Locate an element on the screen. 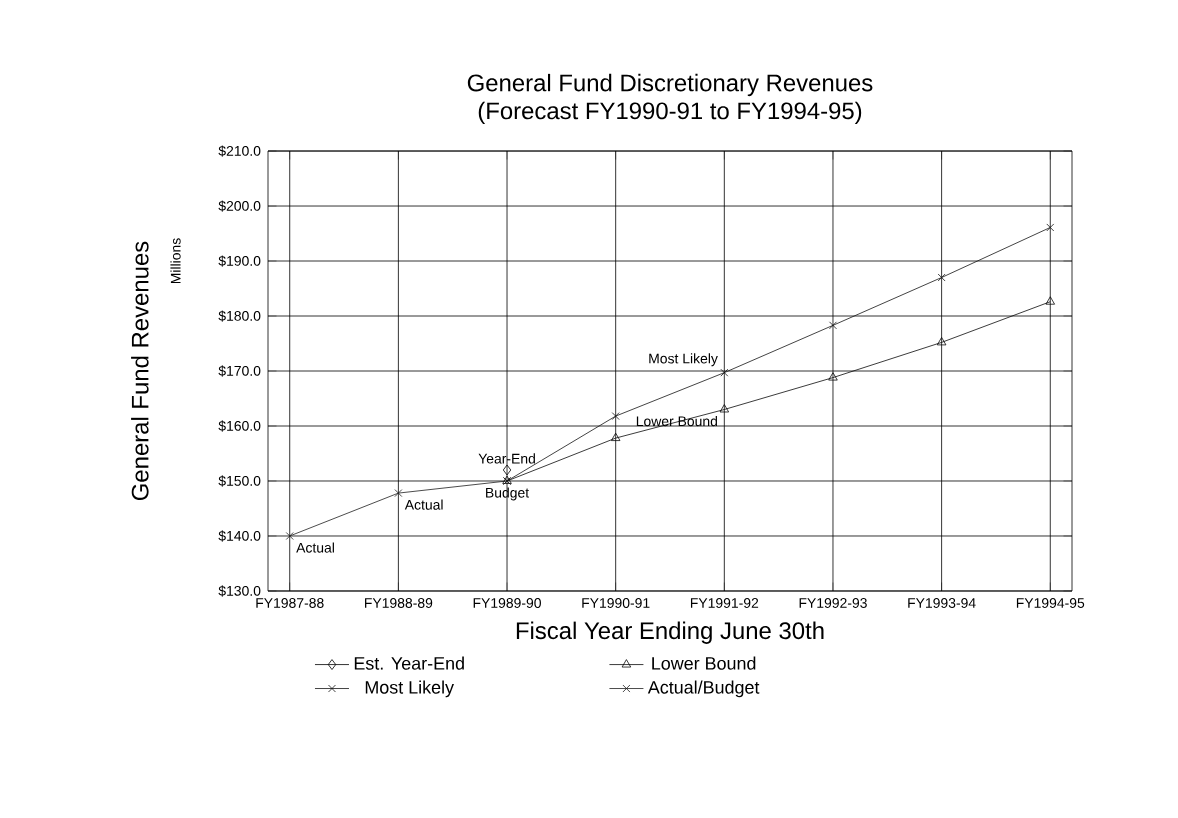  annotation: Budget is located at coordinates (508, 494).